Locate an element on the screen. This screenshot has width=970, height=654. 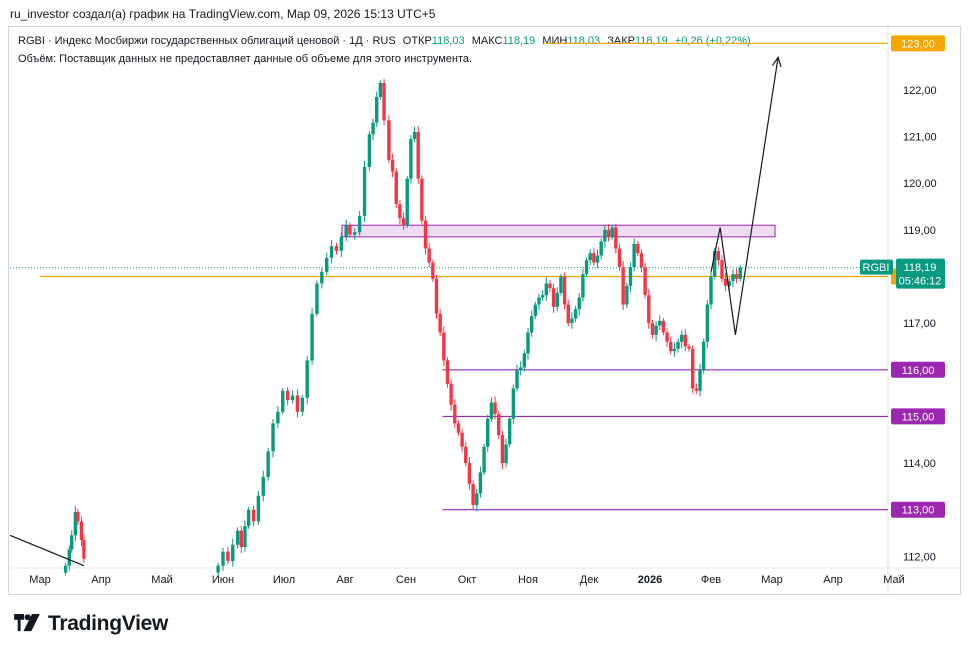
x-tick-label: Авг is located at coordinates (344, 580).